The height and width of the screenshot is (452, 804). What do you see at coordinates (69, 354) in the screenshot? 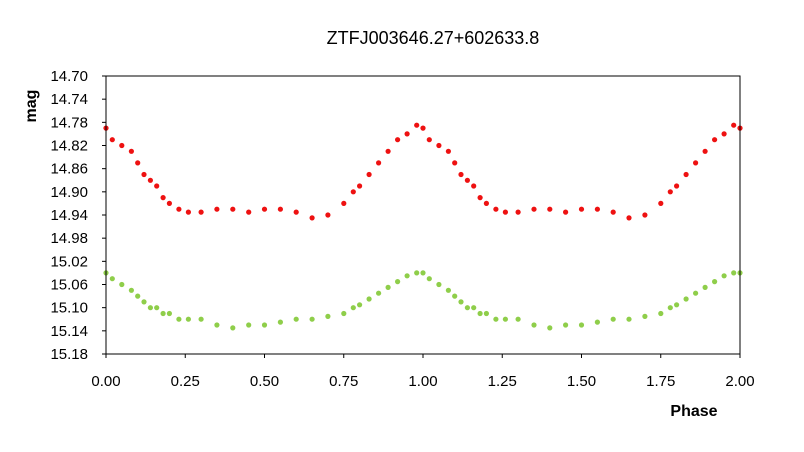
I see `y-tick-label: 15.18` at bounding box center [69, 354].